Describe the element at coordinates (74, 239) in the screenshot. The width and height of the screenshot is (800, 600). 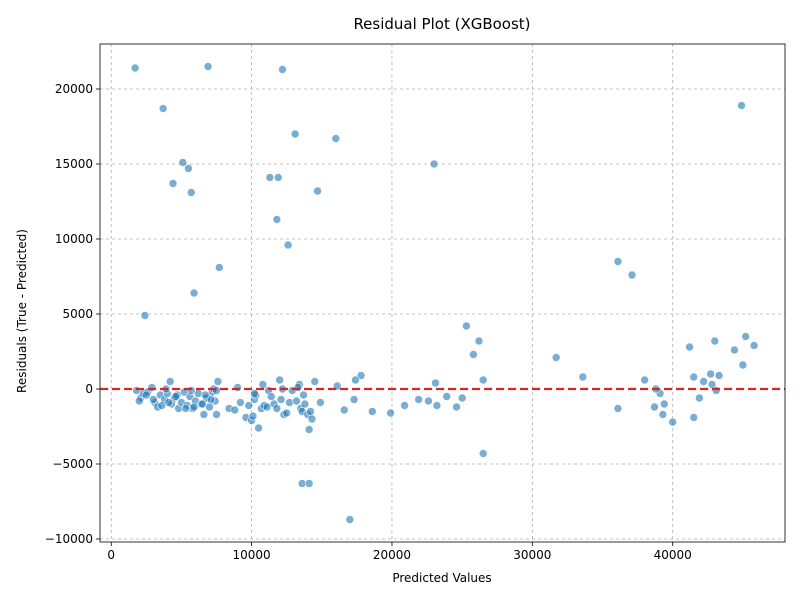
I see `y-tick-label: 10000` at that location.